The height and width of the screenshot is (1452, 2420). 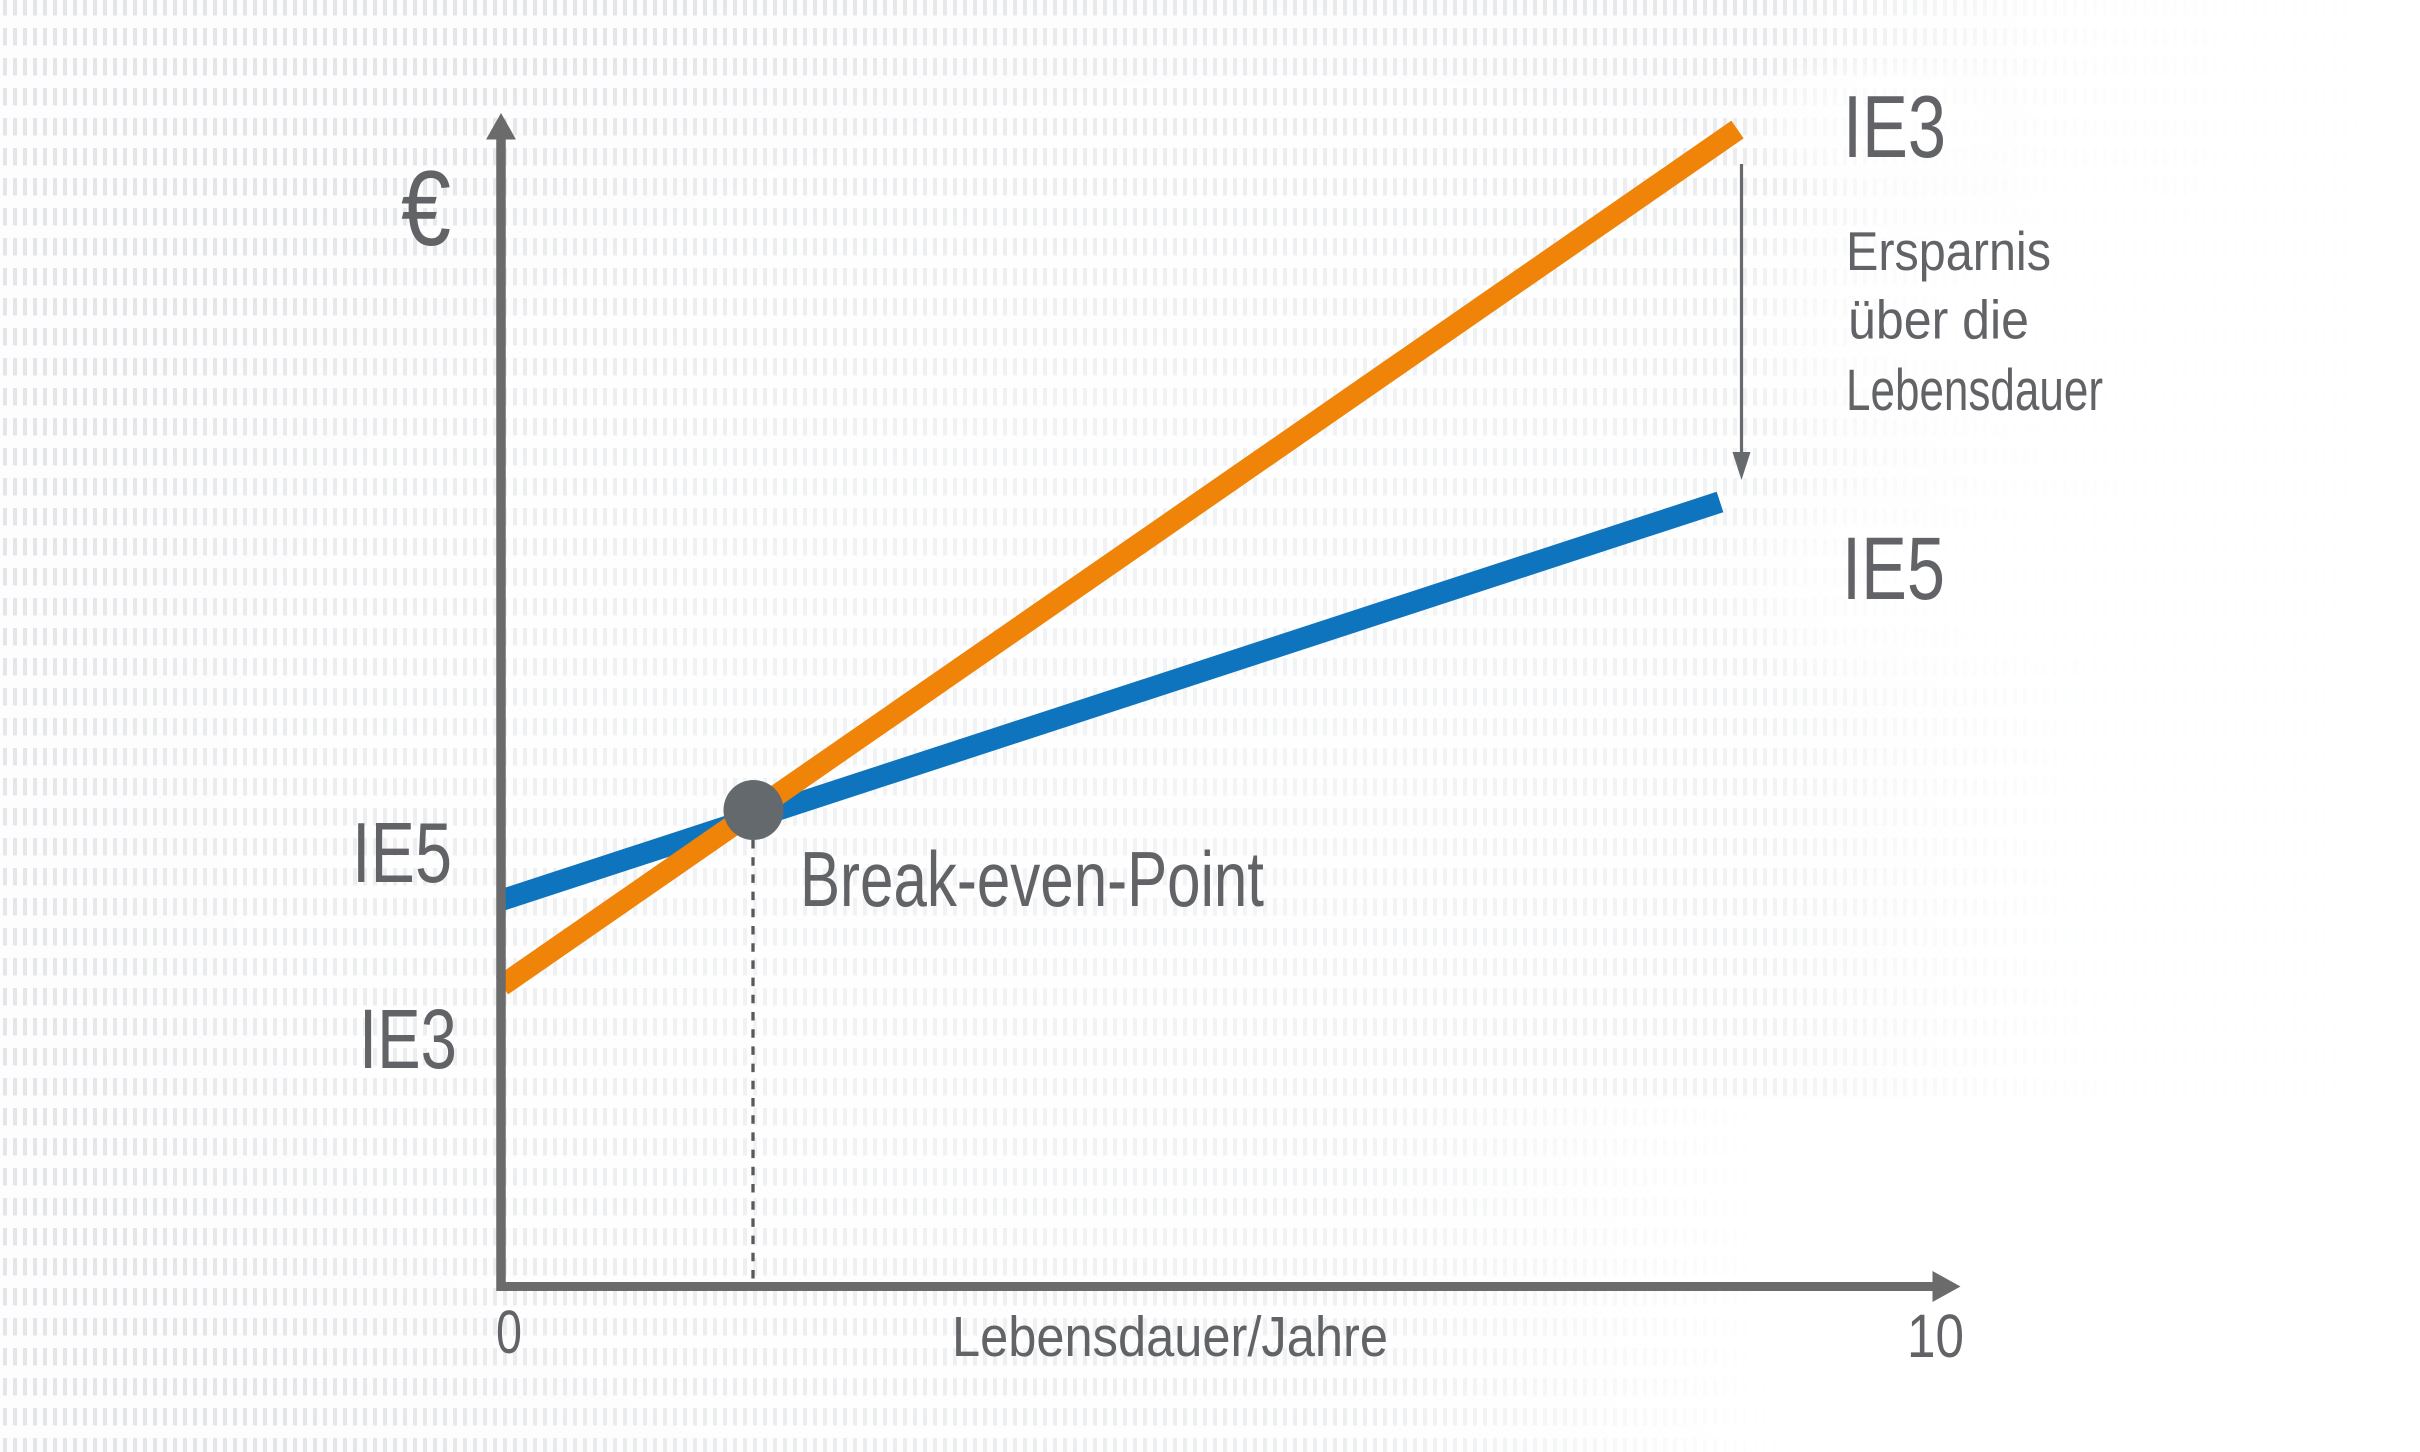 What do you see at coordinates (1974, 390) in the screenshot?
I see `svg-text: Lebensdauer` at bounding box center [1974, 390].